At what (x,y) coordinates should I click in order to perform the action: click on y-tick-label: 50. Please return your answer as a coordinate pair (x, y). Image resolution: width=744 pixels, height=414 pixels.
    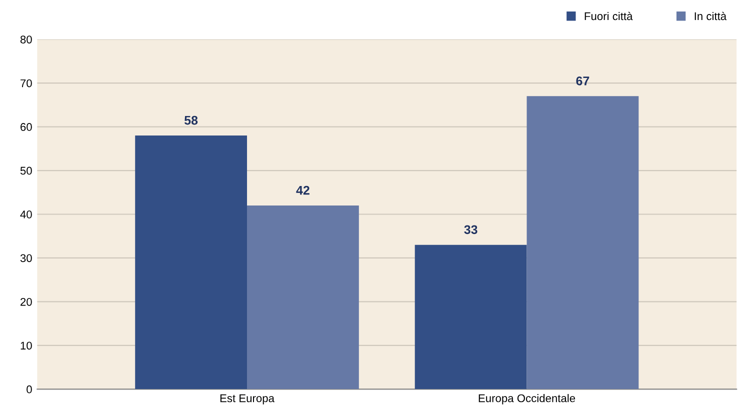
    Looking at the image, I should click on (26, 170).